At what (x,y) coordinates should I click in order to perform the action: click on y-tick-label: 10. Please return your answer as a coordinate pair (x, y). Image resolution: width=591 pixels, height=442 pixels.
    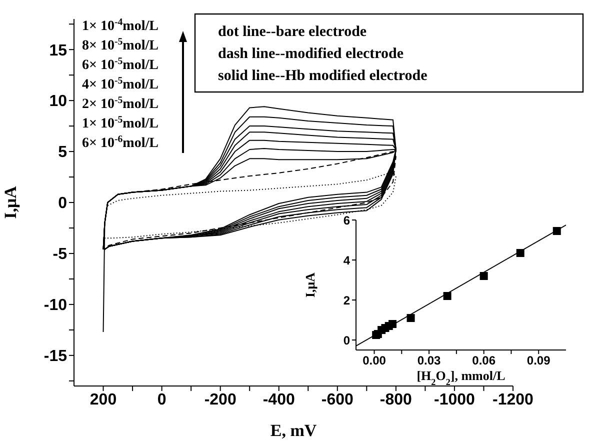
    Looking at the image, I should click on (58, 101).